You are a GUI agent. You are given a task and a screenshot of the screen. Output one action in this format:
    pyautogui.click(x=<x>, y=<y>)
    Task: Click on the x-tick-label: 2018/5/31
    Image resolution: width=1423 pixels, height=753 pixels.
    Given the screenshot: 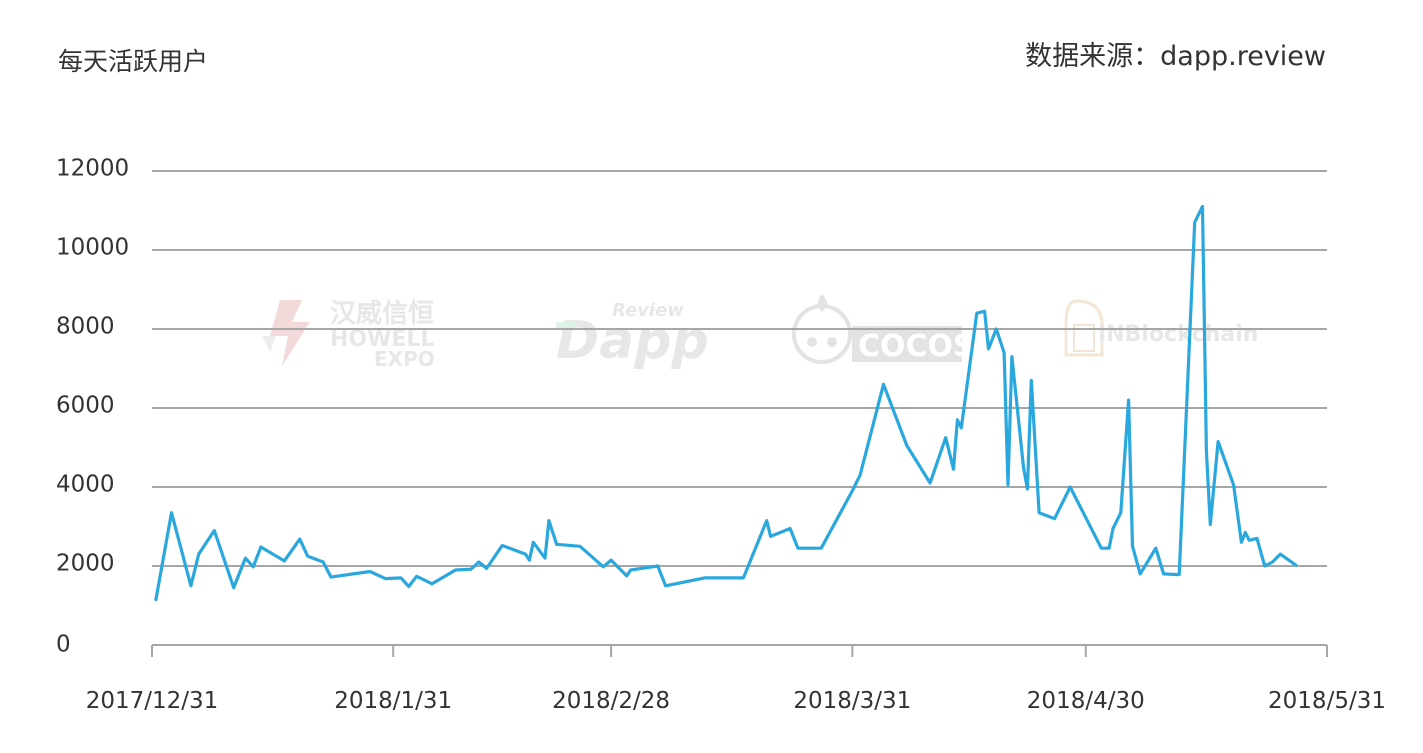 What is the action you would take?
    pyautogui.click(x=1327, y=701)
    